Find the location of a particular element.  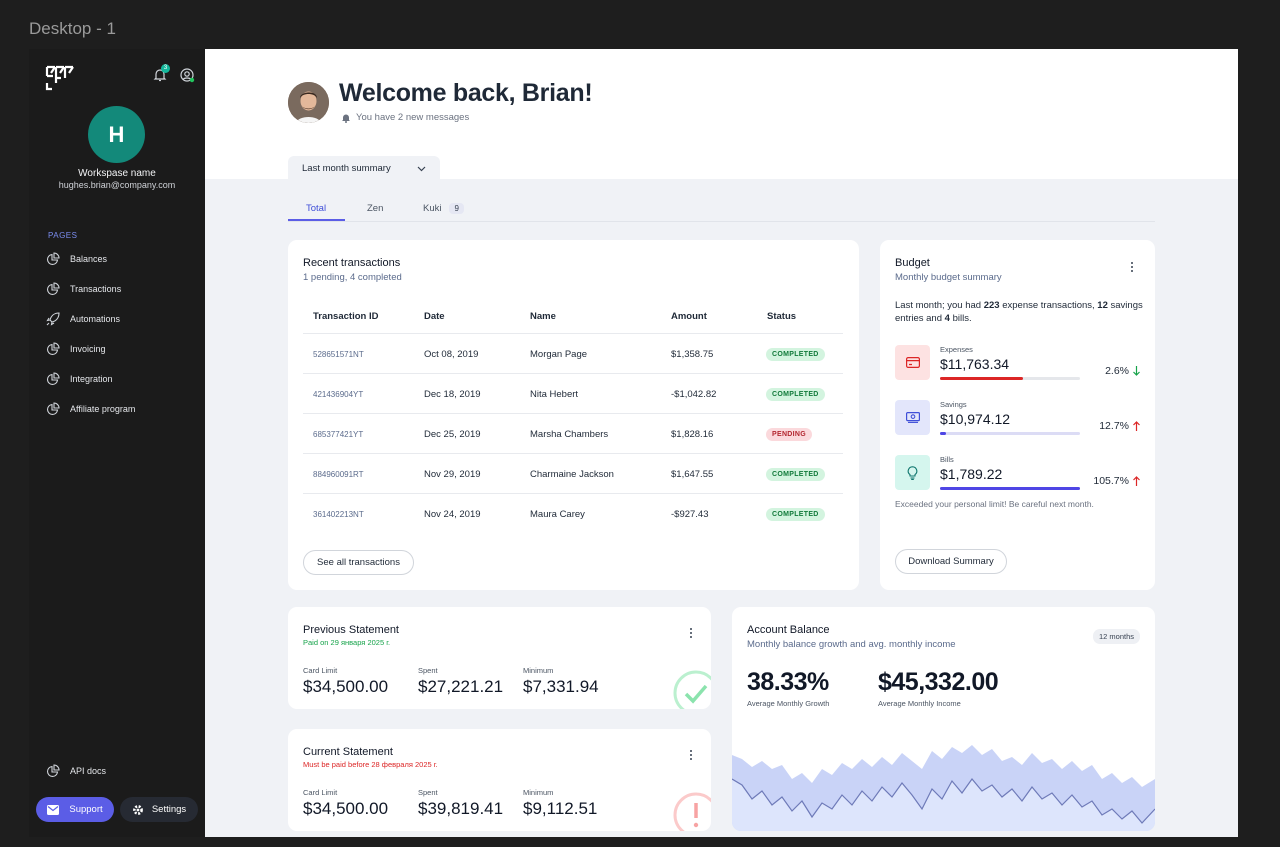

transaction-name: Charmaine Jackson is located at coordinates (572, 474).